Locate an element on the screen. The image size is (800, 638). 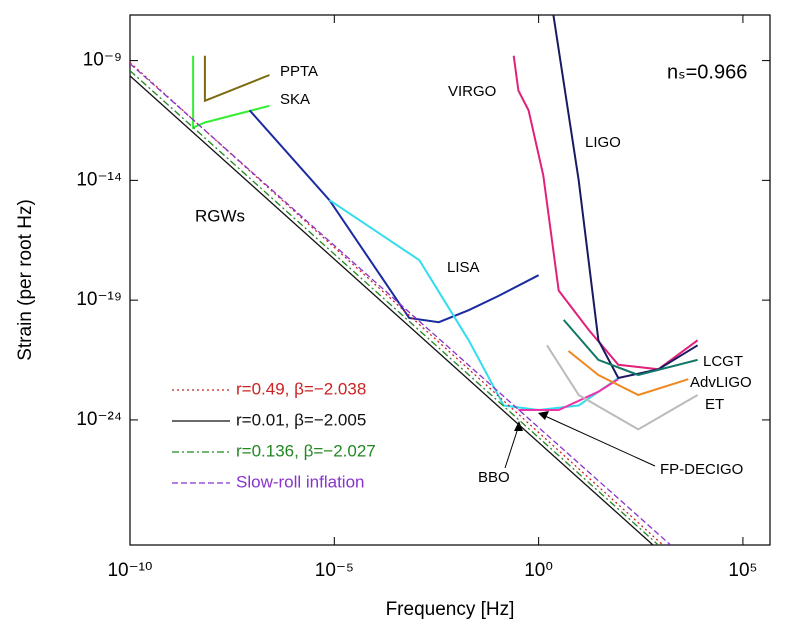
y-tick-label: 10⁻⁹ is located at coordinates (102, 60).